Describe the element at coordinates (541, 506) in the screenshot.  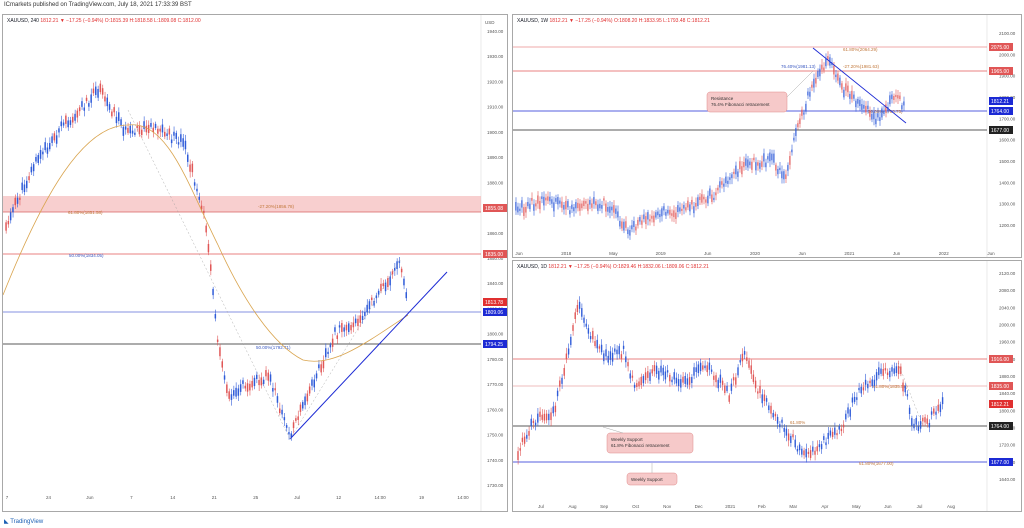
I see `date-axis-tick: Jul` at that location.